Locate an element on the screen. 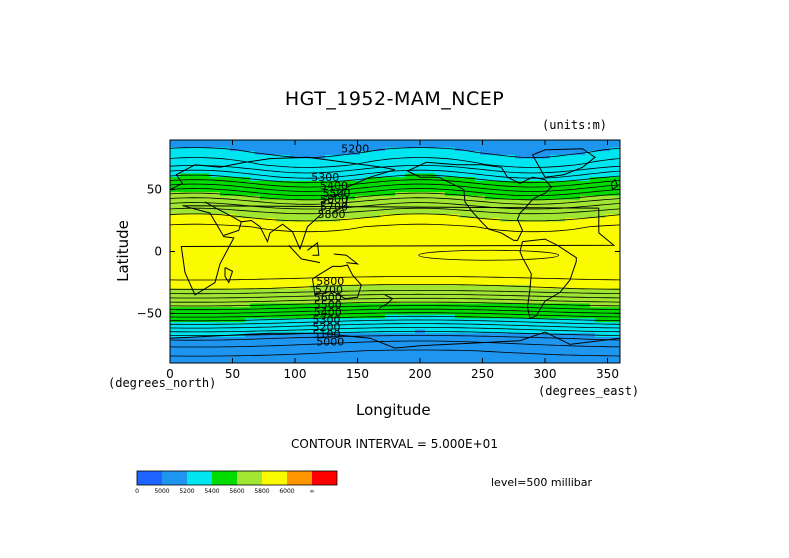 Image resolution: width=789 pixels, height=558 pixels. colorbar: 0 5000 5200 5400 5600 5800 6000 ∞ is located at coordinates (236, 482).